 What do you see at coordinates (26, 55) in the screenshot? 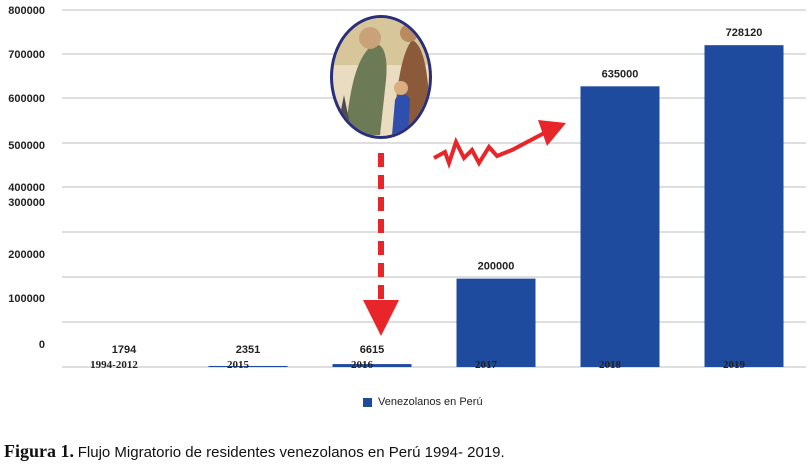
I see `y-tick-label: 700000` at bounding box center [26, 55].